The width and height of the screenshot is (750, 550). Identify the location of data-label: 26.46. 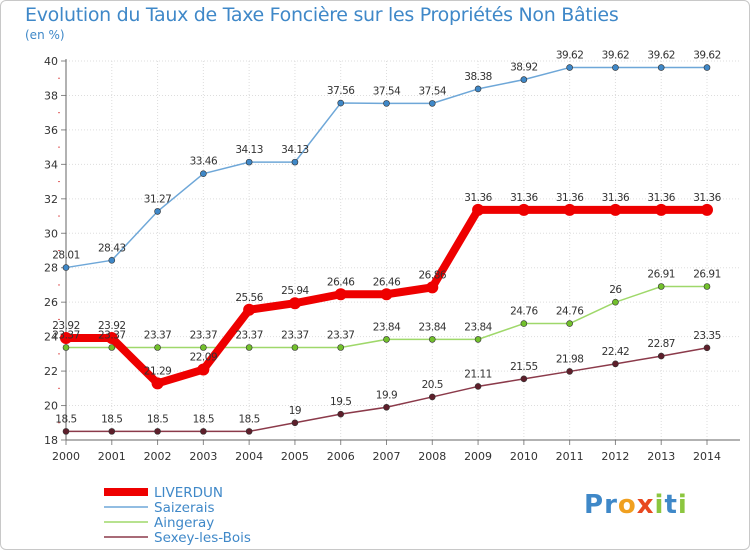
(387, 282).